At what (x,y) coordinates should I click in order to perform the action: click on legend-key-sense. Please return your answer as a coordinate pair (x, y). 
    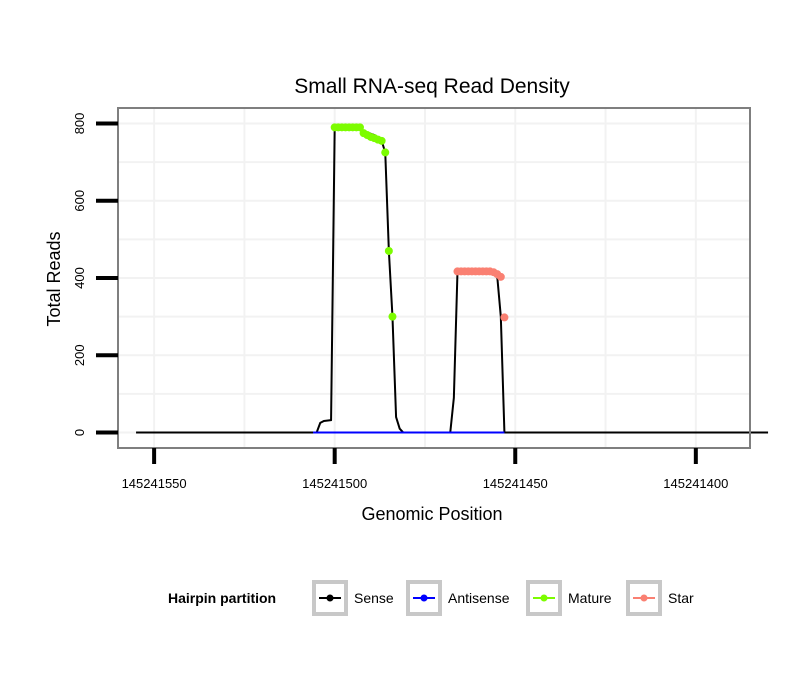
    Looking at the image, I should click on (330, 598).